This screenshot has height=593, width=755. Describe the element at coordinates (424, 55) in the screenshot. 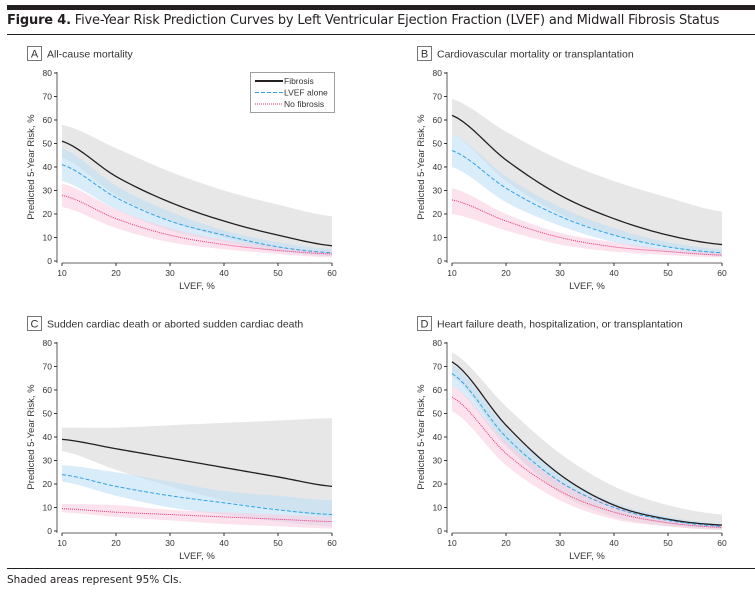

I see `panel-letter: B` at that location.